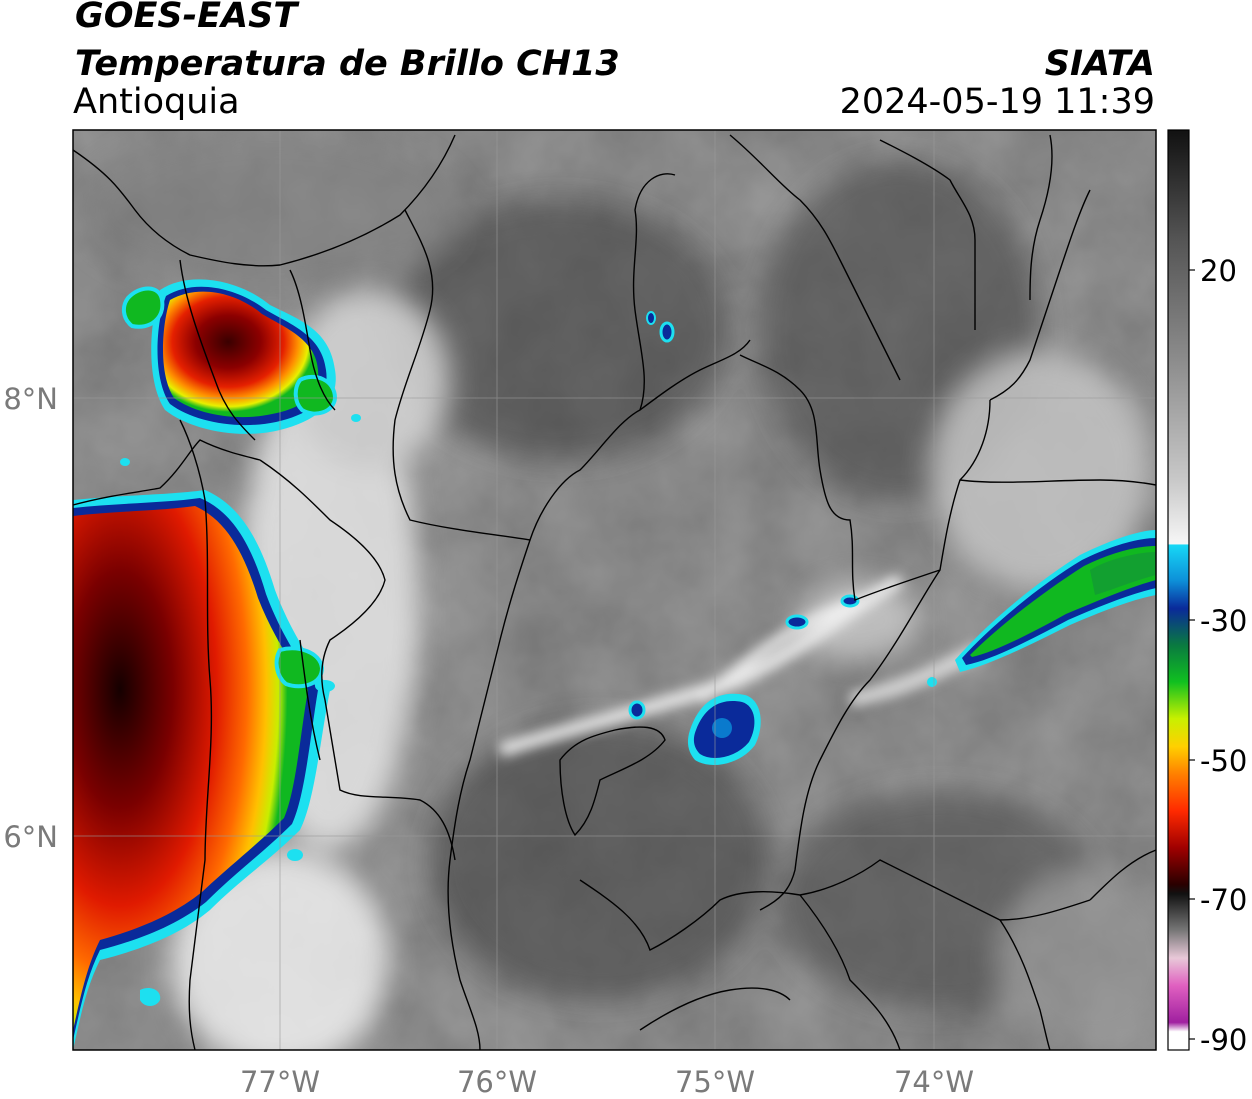  What do you see at coordinates (715, 1082) in the screenshot?
I see `lon-tick-label: 75°W` at bounding box center [715, 1082].